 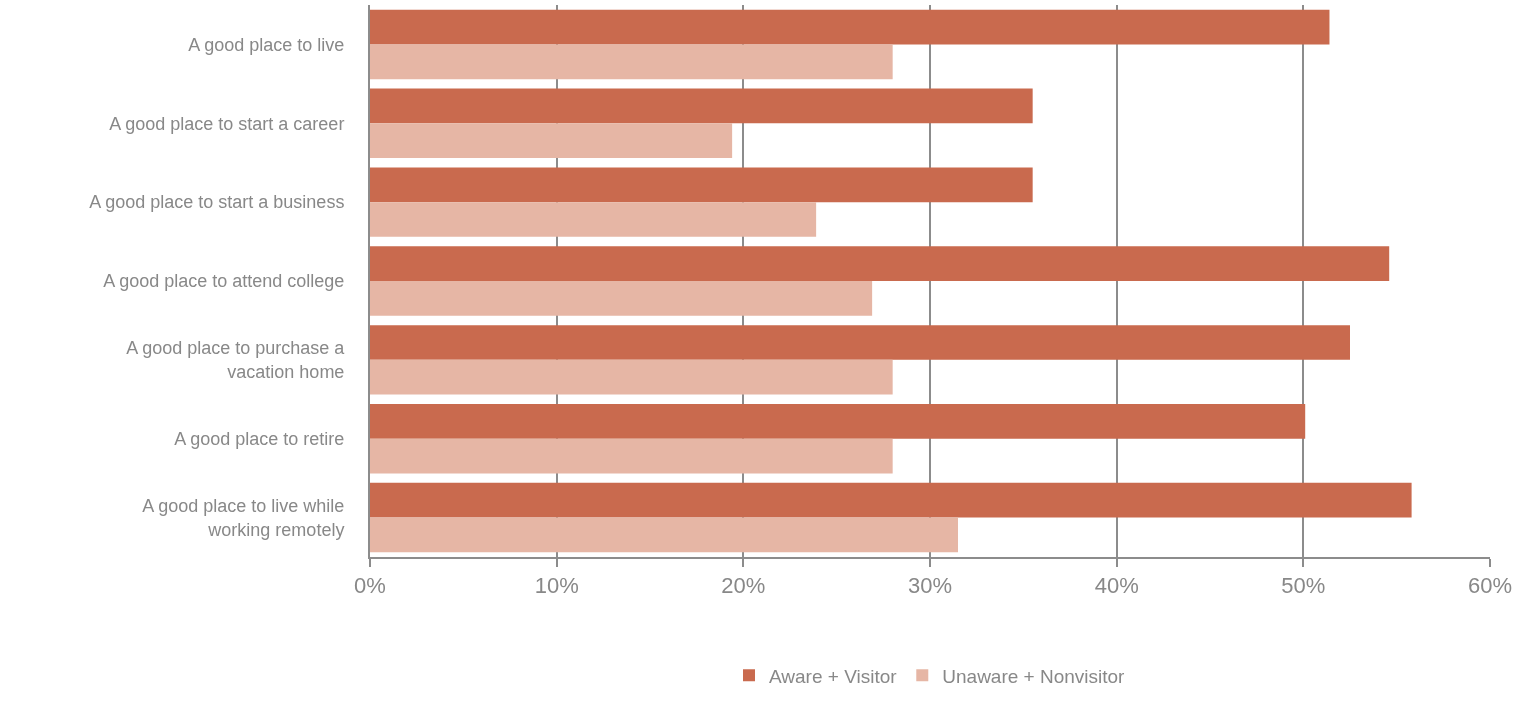 What do you see at coordinates (833, 676) in the screenshot?
I see `legend-label: Aware + Visitor` at bounding box center [833, 676].